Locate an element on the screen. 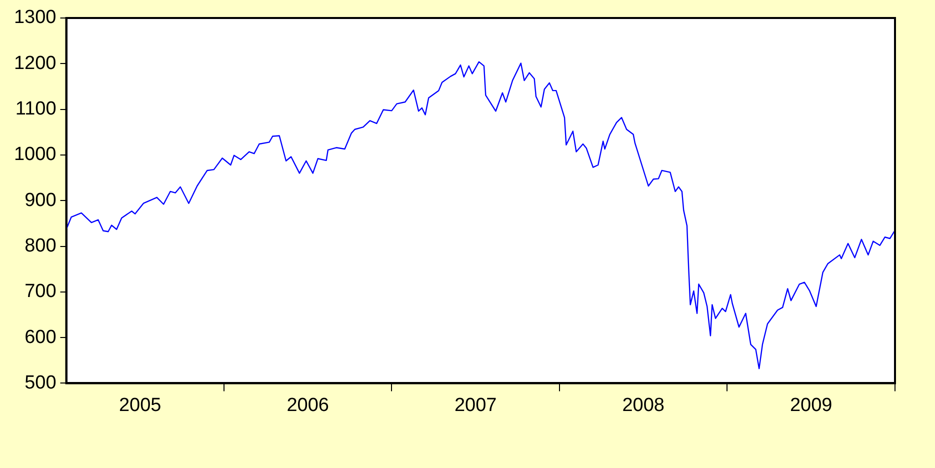 The width and height of the screenshot is (935, 468). y-tick-label: 500 is located at coordinates (40, 383).